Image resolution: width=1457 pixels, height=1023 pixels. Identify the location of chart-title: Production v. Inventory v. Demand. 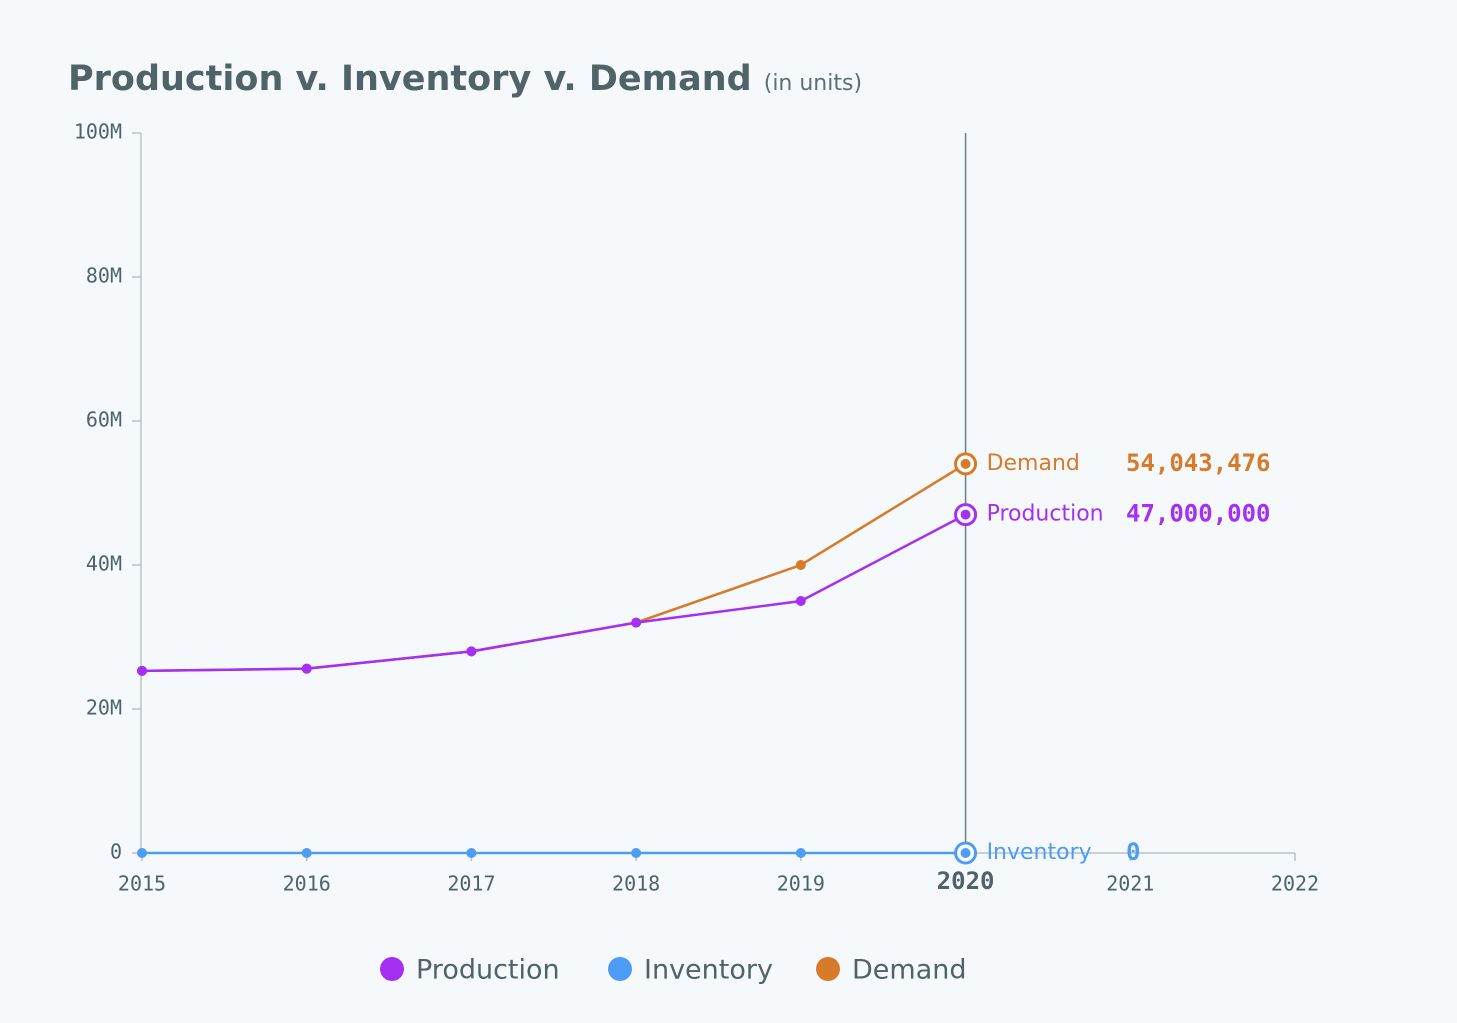
(410, 79).